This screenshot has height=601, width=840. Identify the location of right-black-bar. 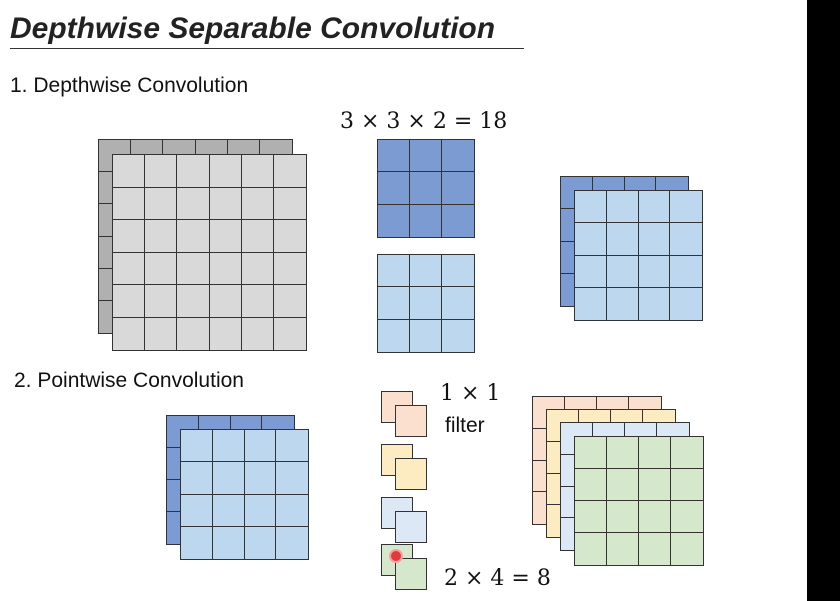
(823, 300).